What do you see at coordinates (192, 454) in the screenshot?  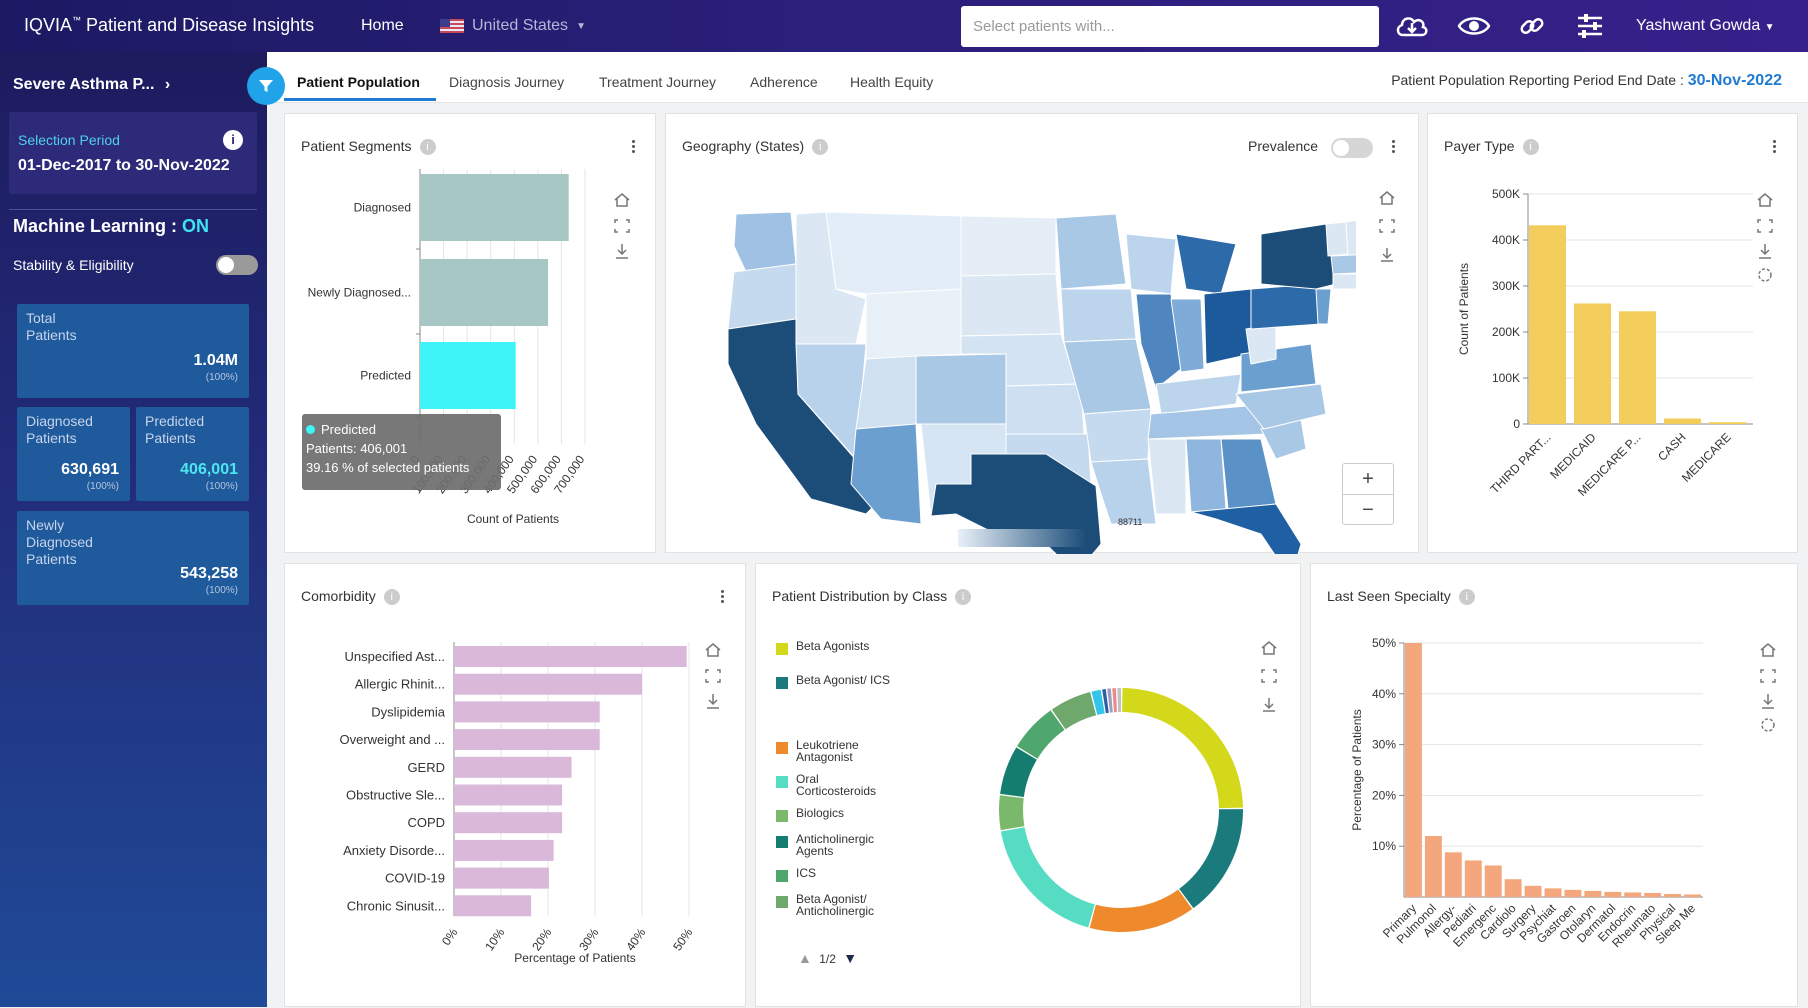 I see `predicted-patients-card: Predicted Patients 406,001 (100%)` at bounding box center [192, 454].